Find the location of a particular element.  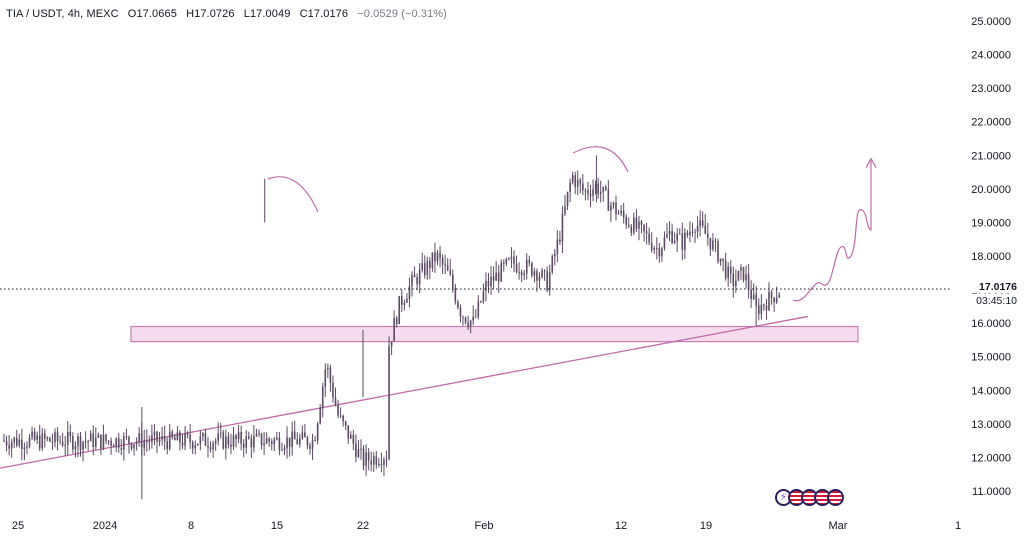

projected-path is located at coordinates (832, 231).